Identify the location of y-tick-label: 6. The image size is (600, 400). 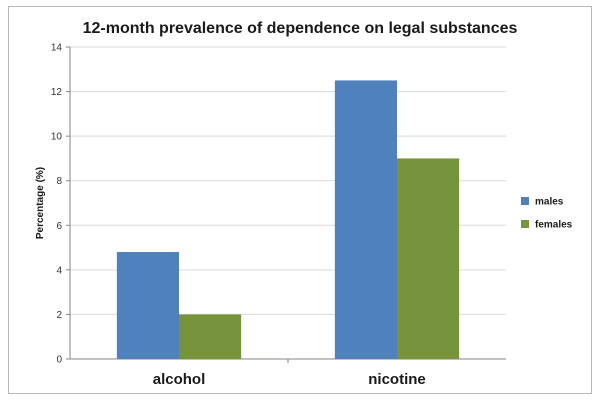
(59, 226).